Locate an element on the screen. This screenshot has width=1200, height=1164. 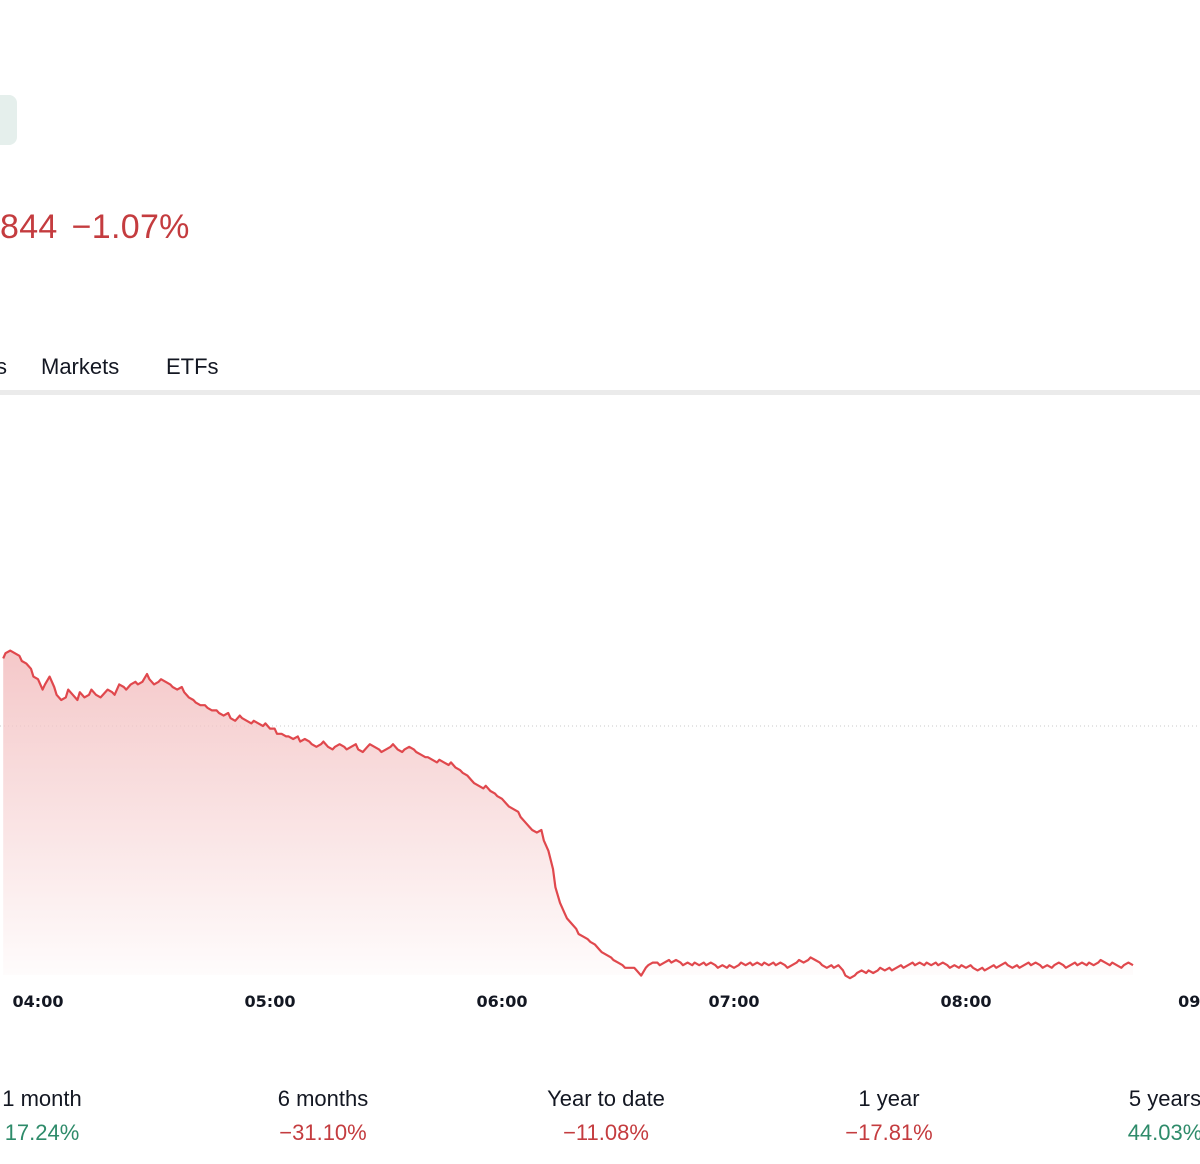
period-label: 6 months is located at coordinates (323, 1098).